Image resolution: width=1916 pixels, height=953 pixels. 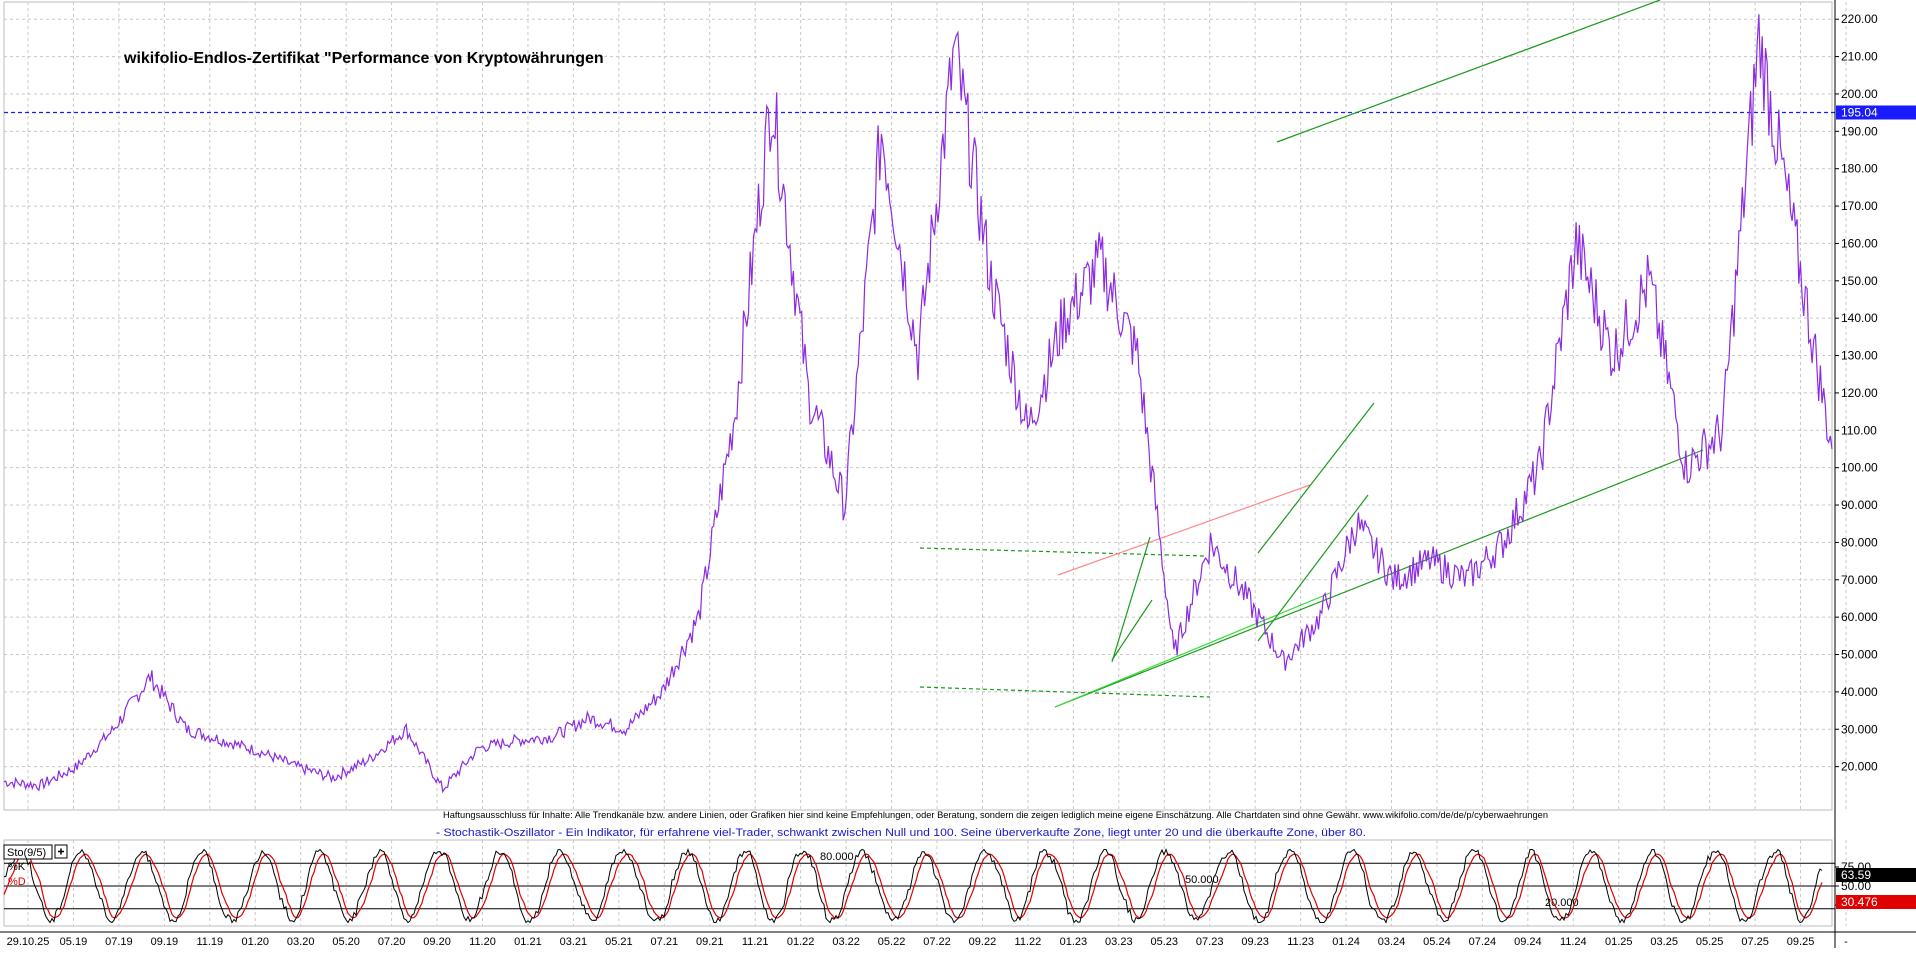 I want to click on x-tick-label: 07.24, so click(x=1483, y=942).